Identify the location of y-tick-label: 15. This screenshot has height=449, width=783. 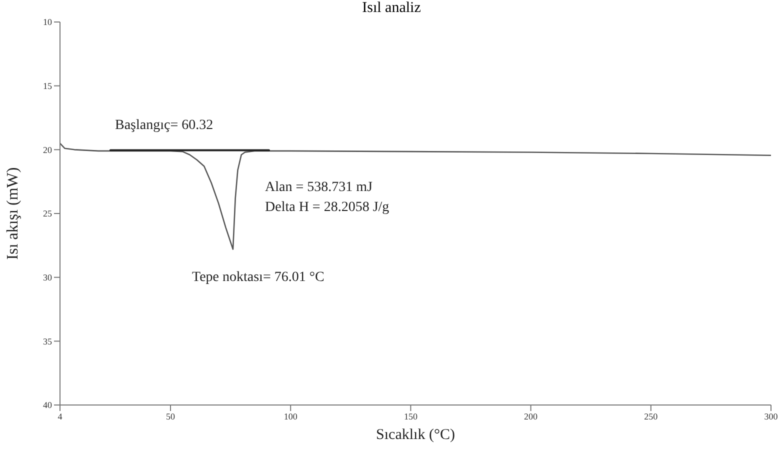
(47, 86).